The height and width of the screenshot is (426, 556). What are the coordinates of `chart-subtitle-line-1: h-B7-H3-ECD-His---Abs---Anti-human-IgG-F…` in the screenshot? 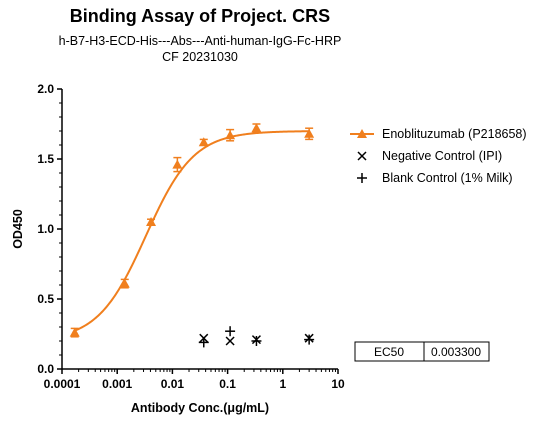 It's located at (200, 41).